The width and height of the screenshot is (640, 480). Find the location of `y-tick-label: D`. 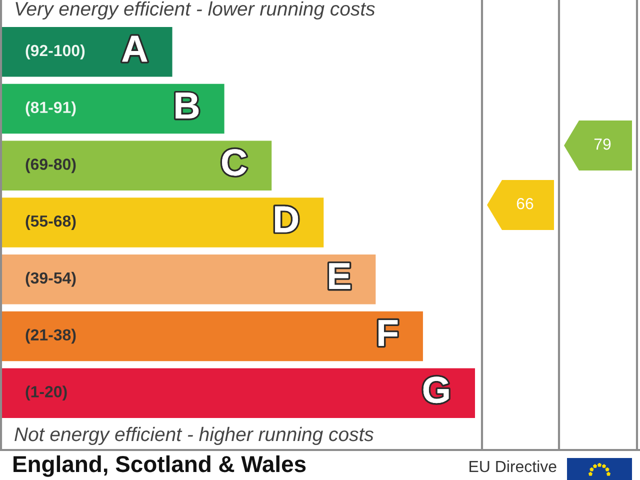

y-tick-label: D is located at coordinates (286, 219).